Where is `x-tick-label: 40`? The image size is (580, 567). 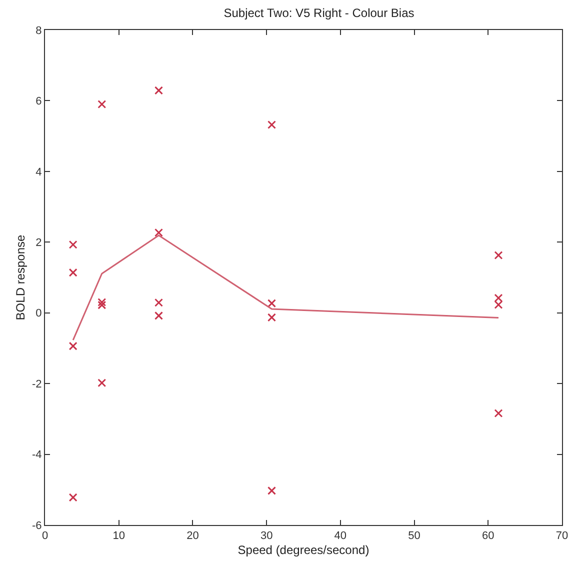
x-tick-label: 40 is located at coordinates (340, 536).